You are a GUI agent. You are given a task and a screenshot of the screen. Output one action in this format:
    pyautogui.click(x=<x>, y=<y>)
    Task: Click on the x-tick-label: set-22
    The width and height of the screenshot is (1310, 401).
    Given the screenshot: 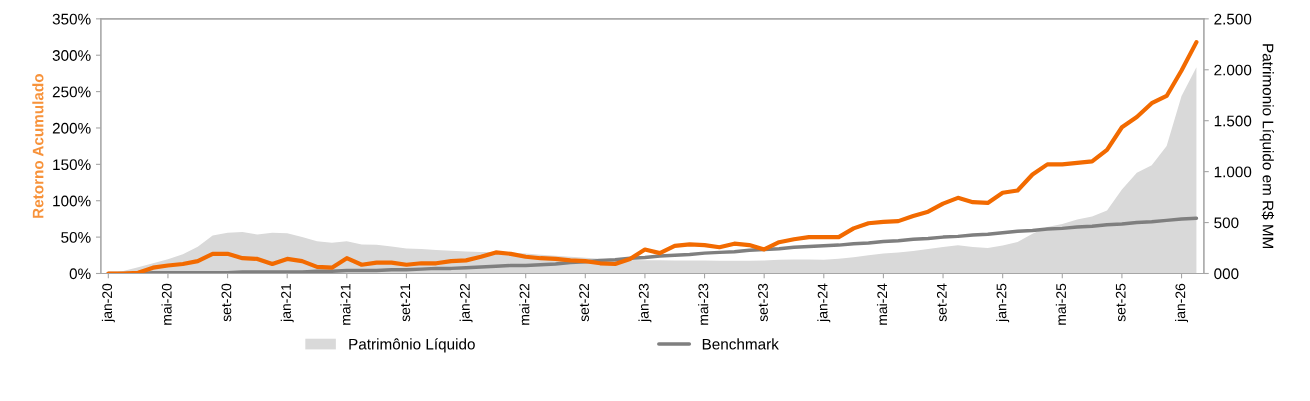 What is the action you would take?
    pyautogui.click(x=584, y=302)
    